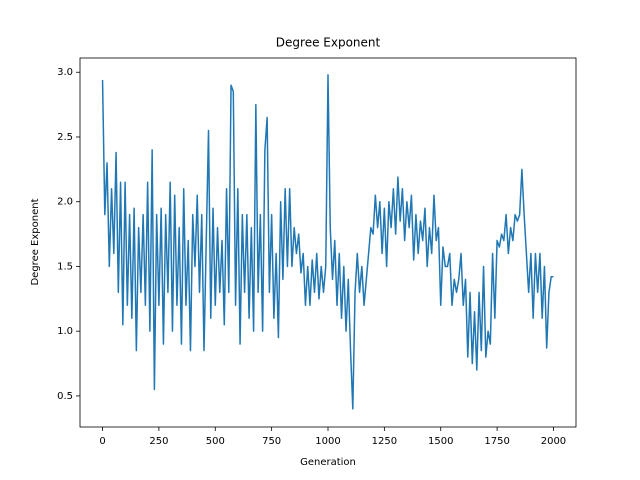 Image resolution: width=640 pixels, height=480 pixels. What do you see at coordinates (102, 441) in the screenshot?
I see `x-tick-label: 0` at bounding box center [102, 441].